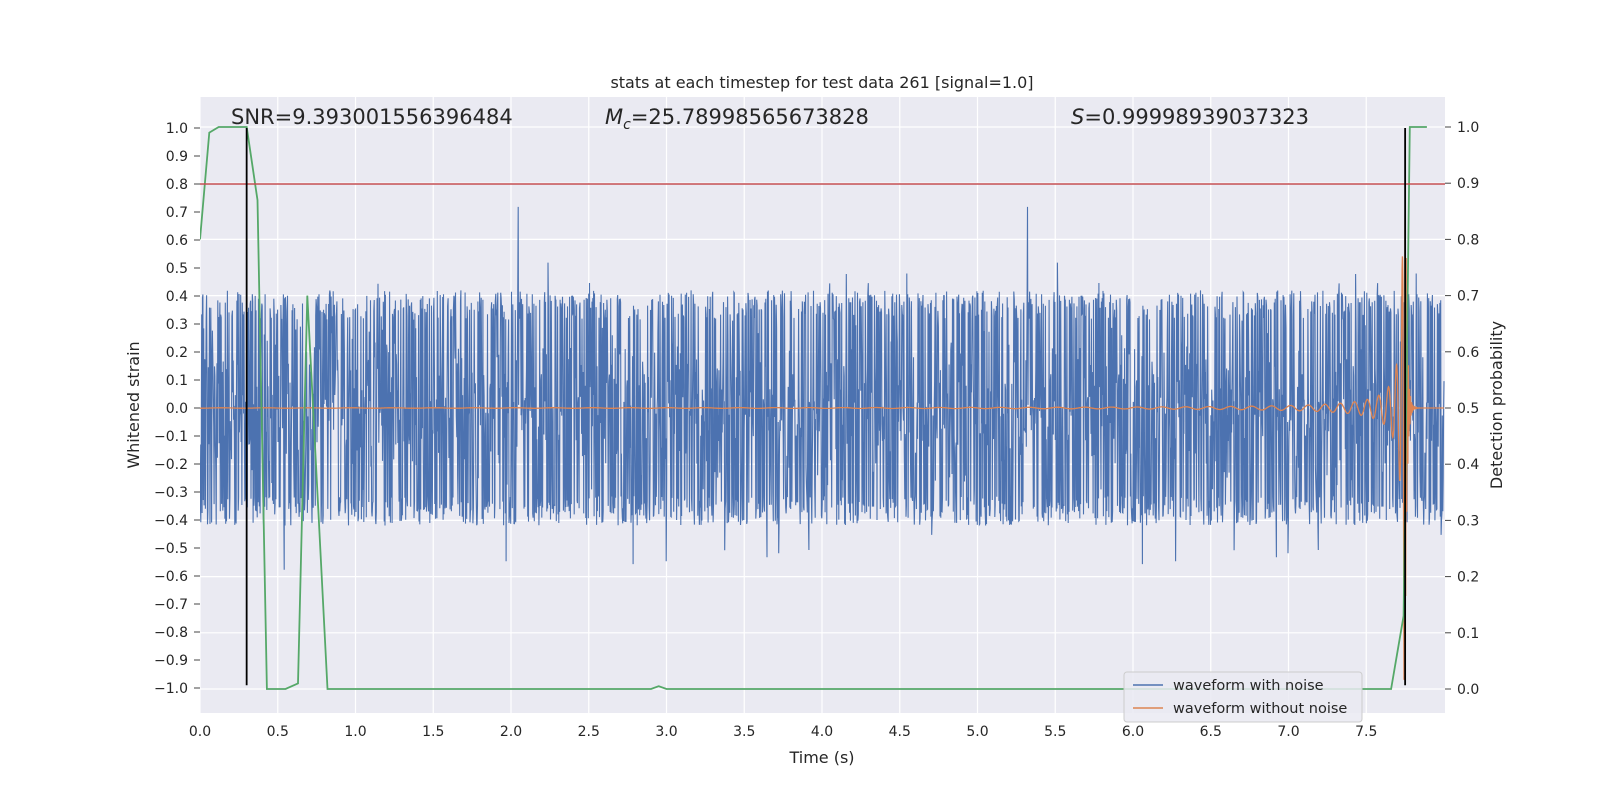  What do you see at coordinates (355, 732) in the screenshot?
I see `x-tick-label: 1.0` at bounding box center [355, 732].